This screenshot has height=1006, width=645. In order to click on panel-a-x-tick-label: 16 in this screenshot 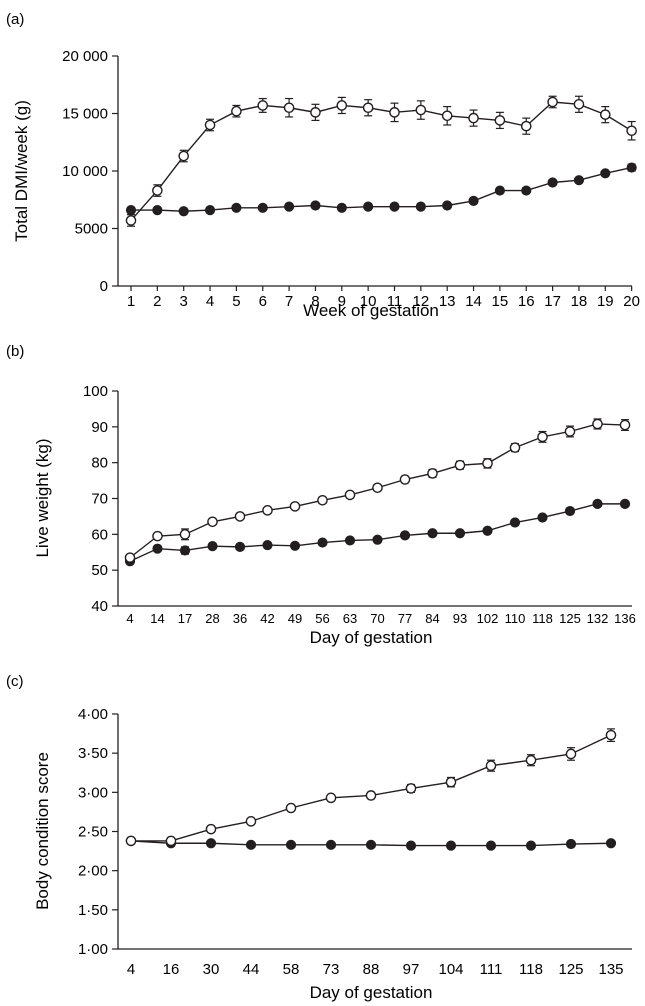, I will do `click(526, 301)`.